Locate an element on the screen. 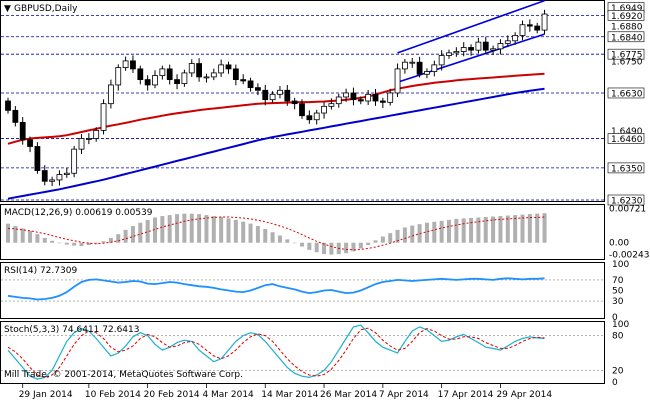  x-tick-label-2: 20 Feb 2014 is located at coordinates (172, 395).